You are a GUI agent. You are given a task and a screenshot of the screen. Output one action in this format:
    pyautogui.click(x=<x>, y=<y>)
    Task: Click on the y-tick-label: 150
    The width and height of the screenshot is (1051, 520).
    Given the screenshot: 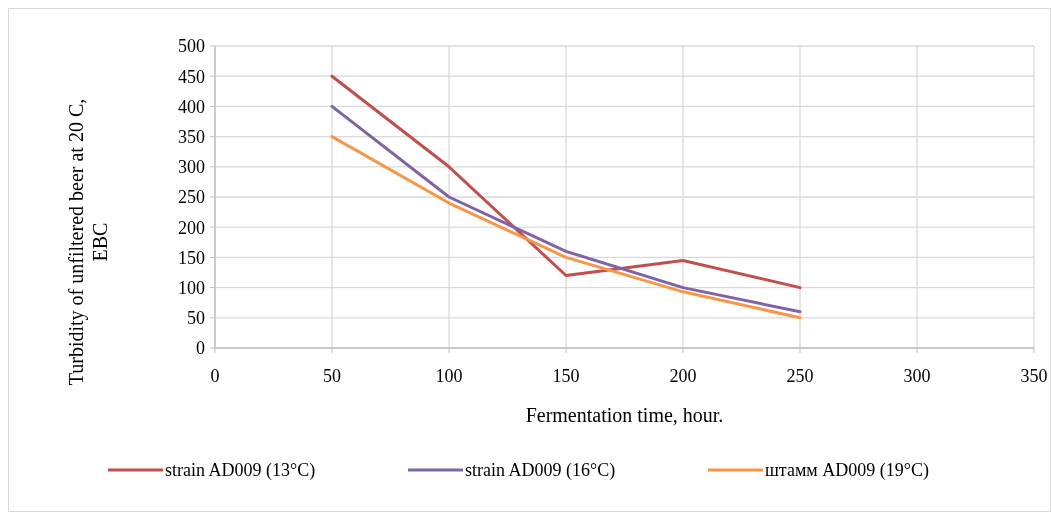 What is the action you would take?
    pyautogui.click(x=191, y=257)
    